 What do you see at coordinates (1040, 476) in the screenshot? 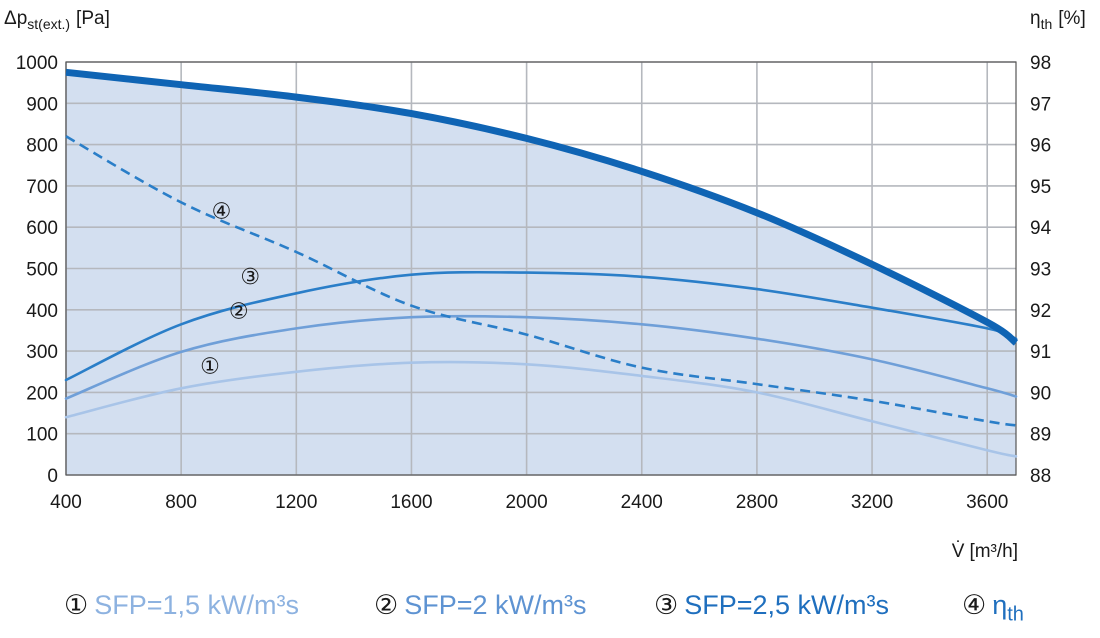
I see `y2-tick-label: 88` at bounding box center [1040, 476].